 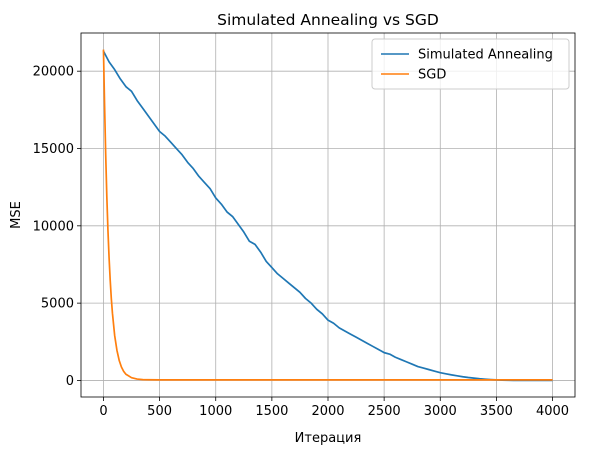 I want to click on legend-label-simulated-annealing: Simulated Annealing, so click(x=485, y=55).